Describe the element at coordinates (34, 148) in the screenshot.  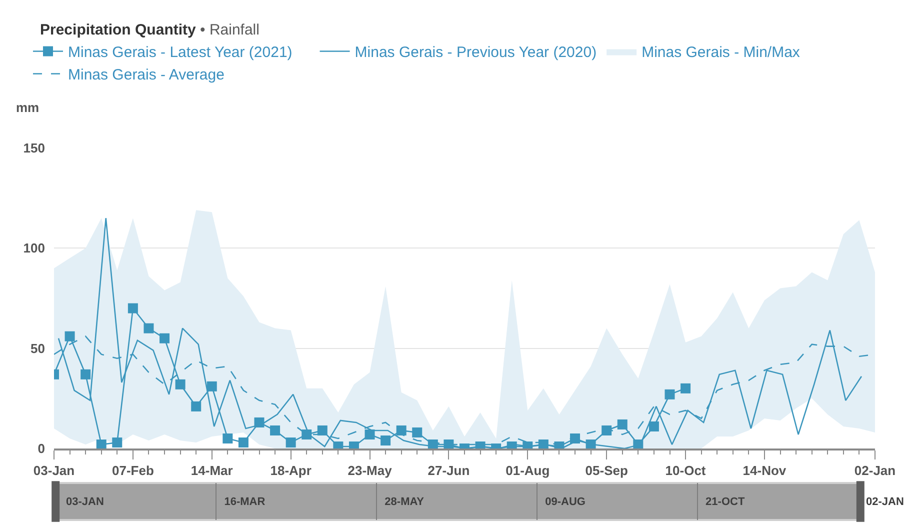
I see `y-tick-label: 150` at that location.